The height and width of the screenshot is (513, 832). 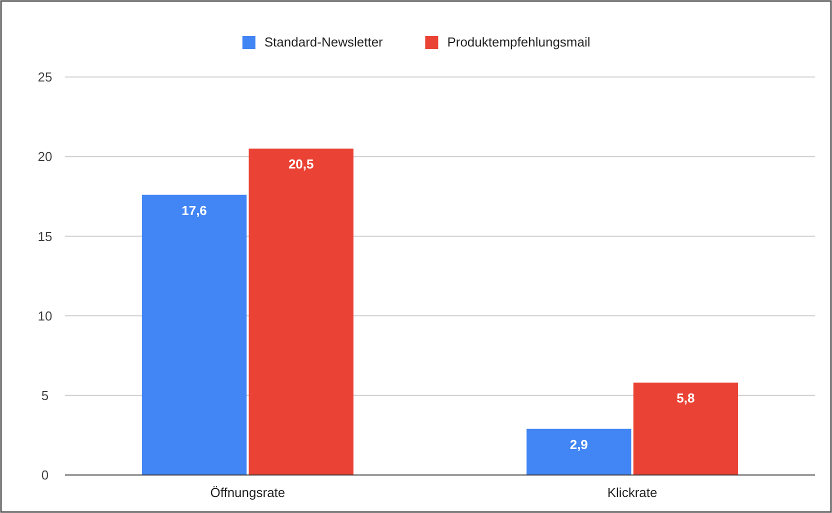 What do you see at coordinates (248, 492) in the screenshot?
I see `x-tick-label: Öffnungsrate` at bounding box center [248, 492].